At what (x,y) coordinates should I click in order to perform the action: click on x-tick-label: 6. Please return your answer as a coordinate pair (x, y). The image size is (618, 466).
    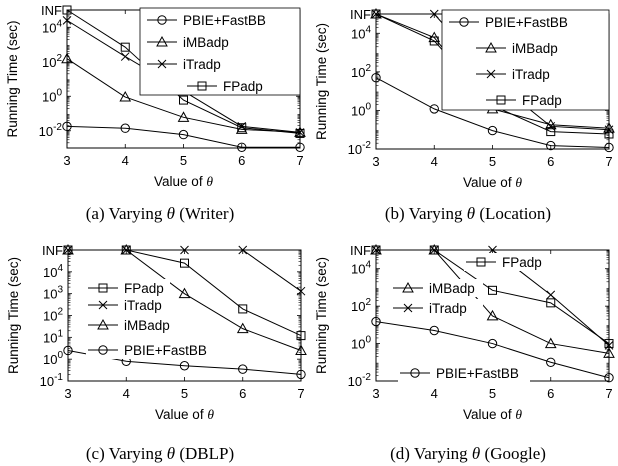
    Looking at the image, I should click on (241, 160).